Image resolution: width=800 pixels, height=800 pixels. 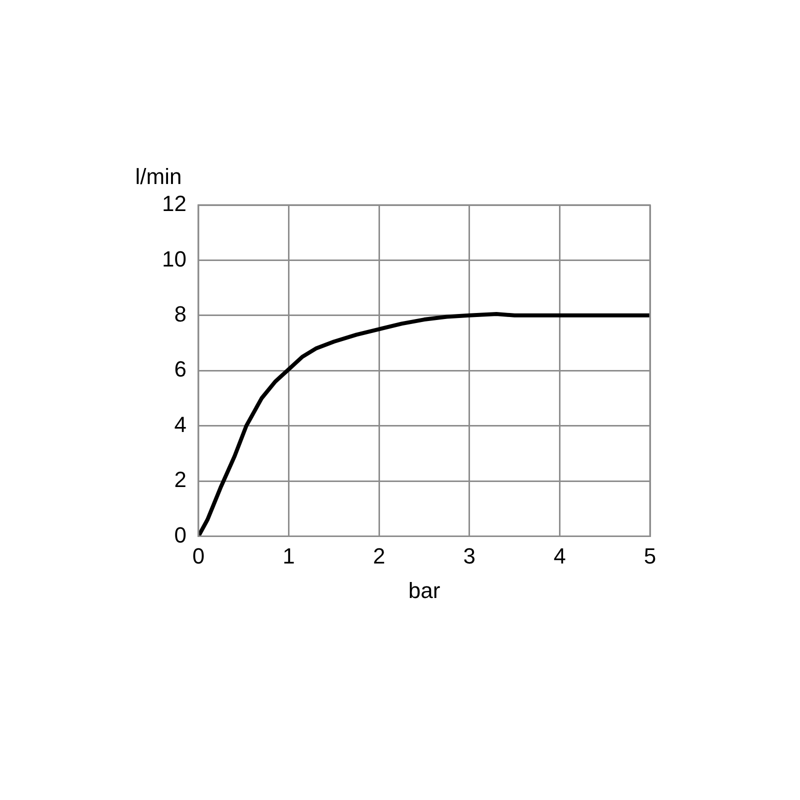 I want to click on y-tick-label: 10, so click(x=174, y=259).